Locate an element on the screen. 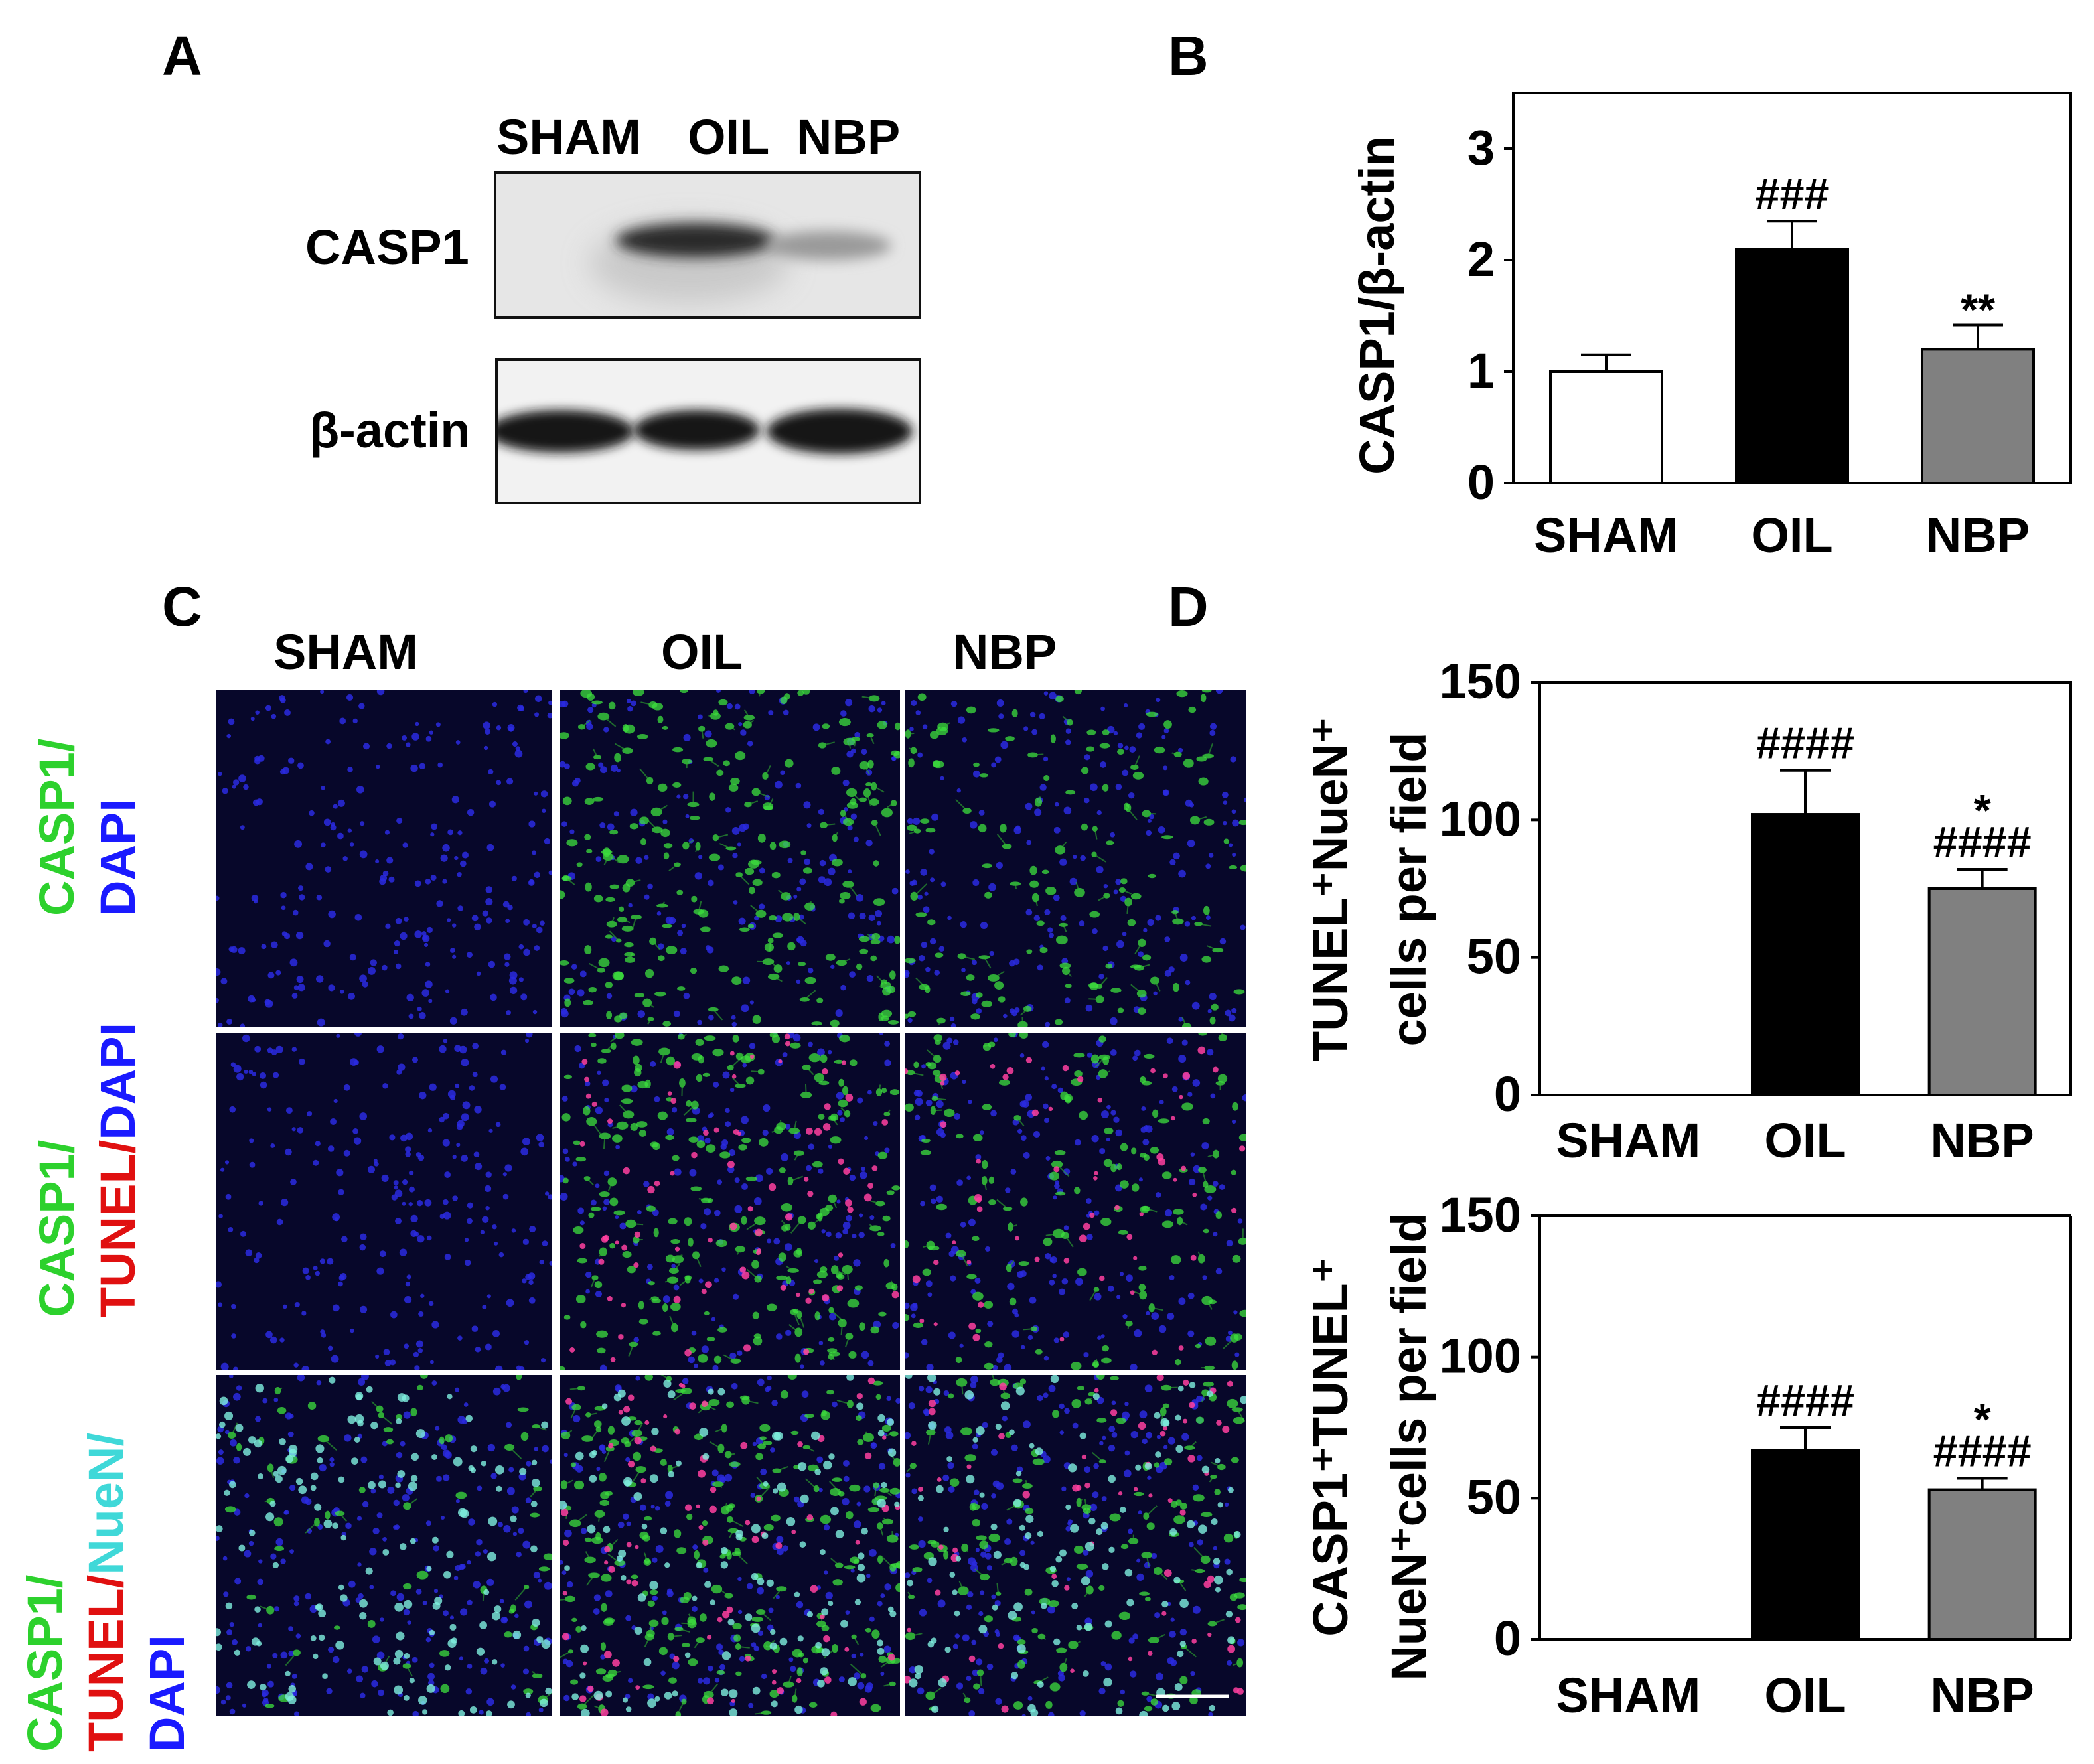 The height and width of the screenshot is (1764, 2094). row-label-casp1-dapi: CASP1/DAPI is located at coordinates (88, 827).